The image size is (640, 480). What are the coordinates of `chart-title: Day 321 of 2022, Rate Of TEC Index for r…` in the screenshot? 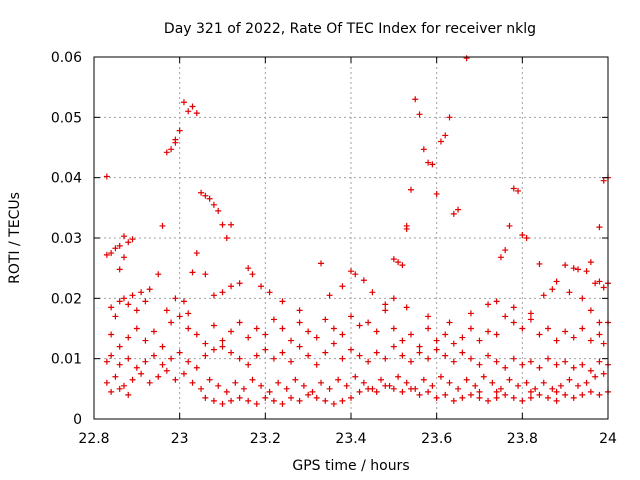 It's located at (350, 29).